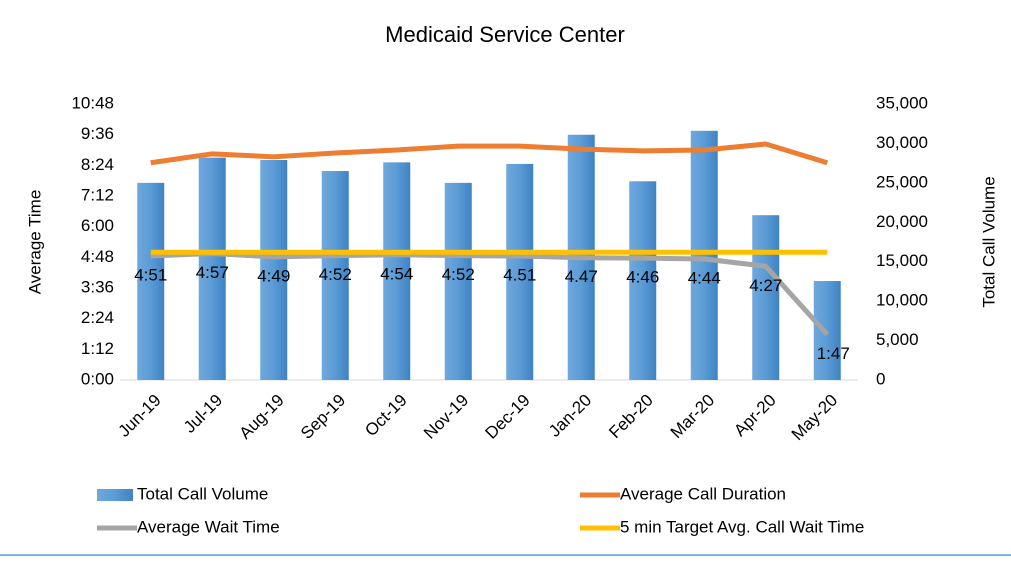  Describe the element at coordinates (396, 273) in the screenshot. I see `data-label: 4:54` at that location.